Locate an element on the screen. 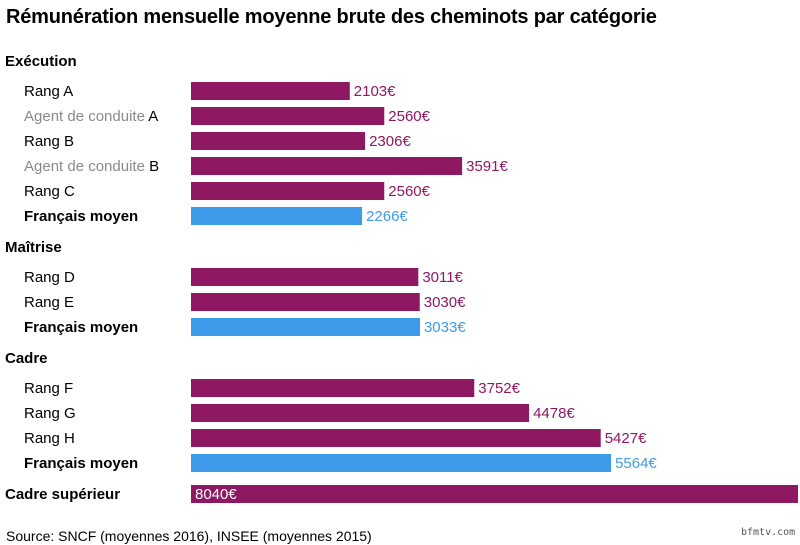 The image size is (800, 545). value-label: 2103€ is located at coordinates (375, 91).